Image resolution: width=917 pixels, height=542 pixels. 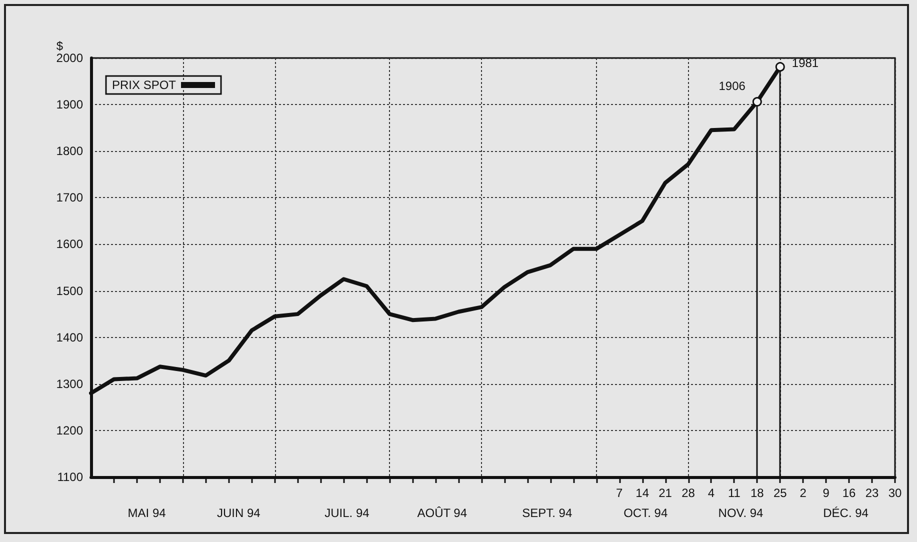 What do you see at coordinates (757, 493) in the screenshot?
I see `x-tick-label: 18` at bounding box center [757, 493].